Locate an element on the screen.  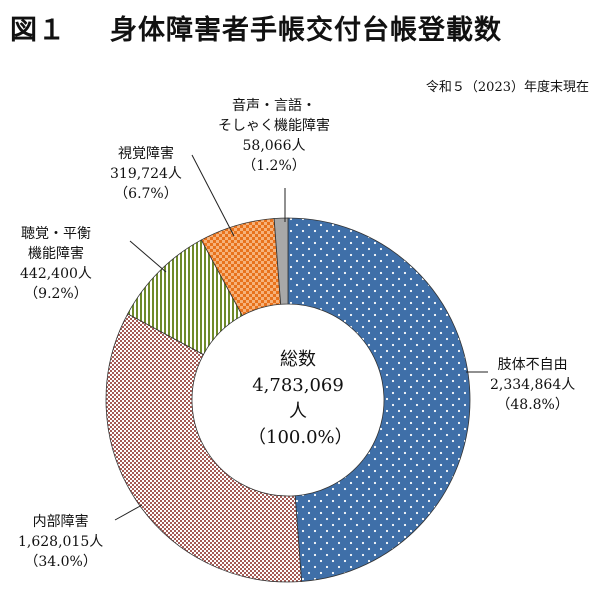
slice-count: 442,400人 is located at coordinates (56, 274).